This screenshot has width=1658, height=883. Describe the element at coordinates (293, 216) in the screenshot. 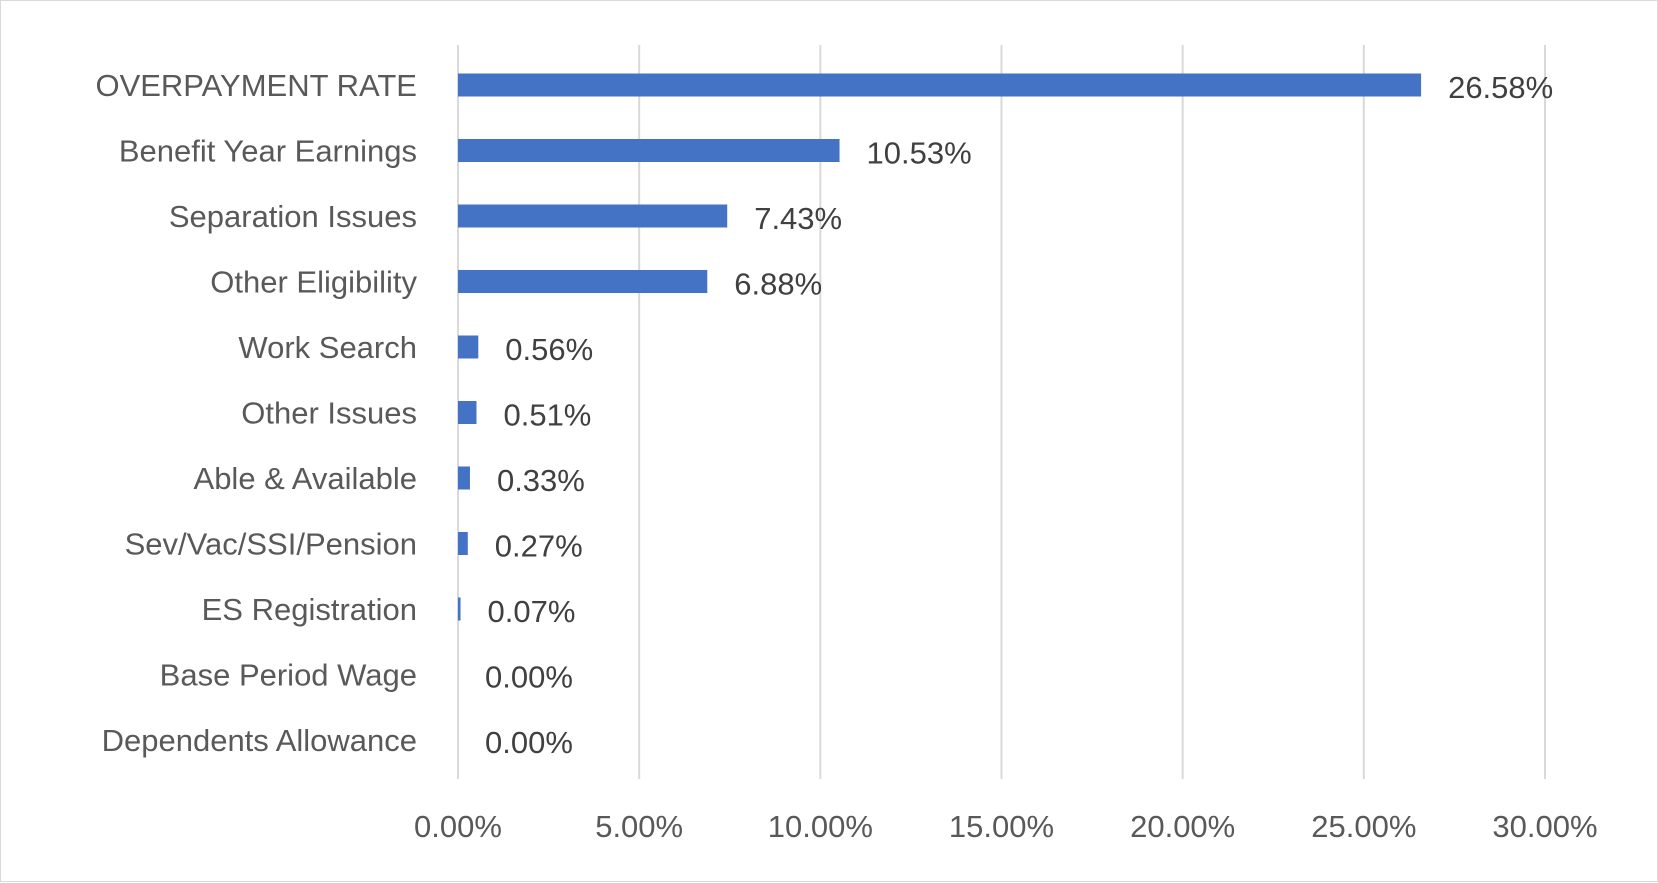

I see `category-label: Separation Issues` at that location.